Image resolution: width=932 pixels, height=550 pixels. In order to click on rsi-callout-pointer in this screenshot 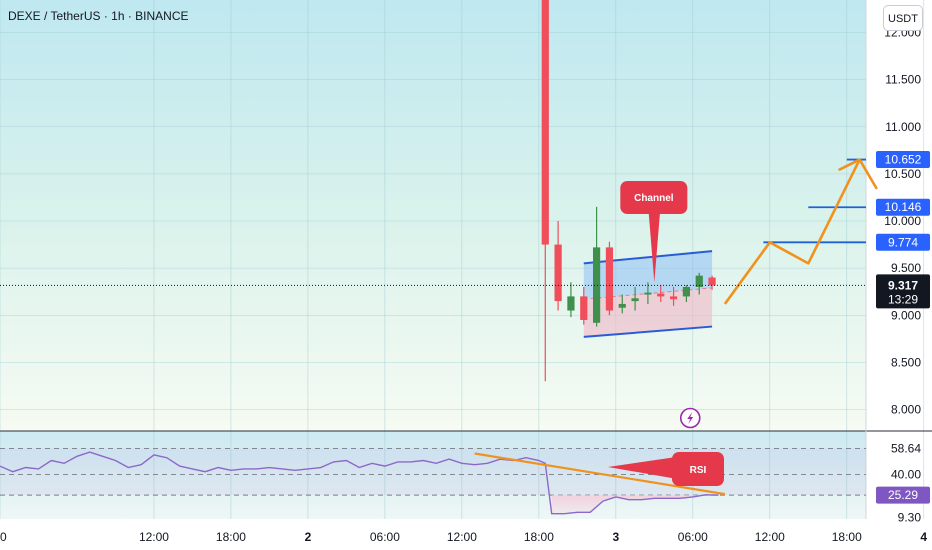, I will do `click(645, 468)`.